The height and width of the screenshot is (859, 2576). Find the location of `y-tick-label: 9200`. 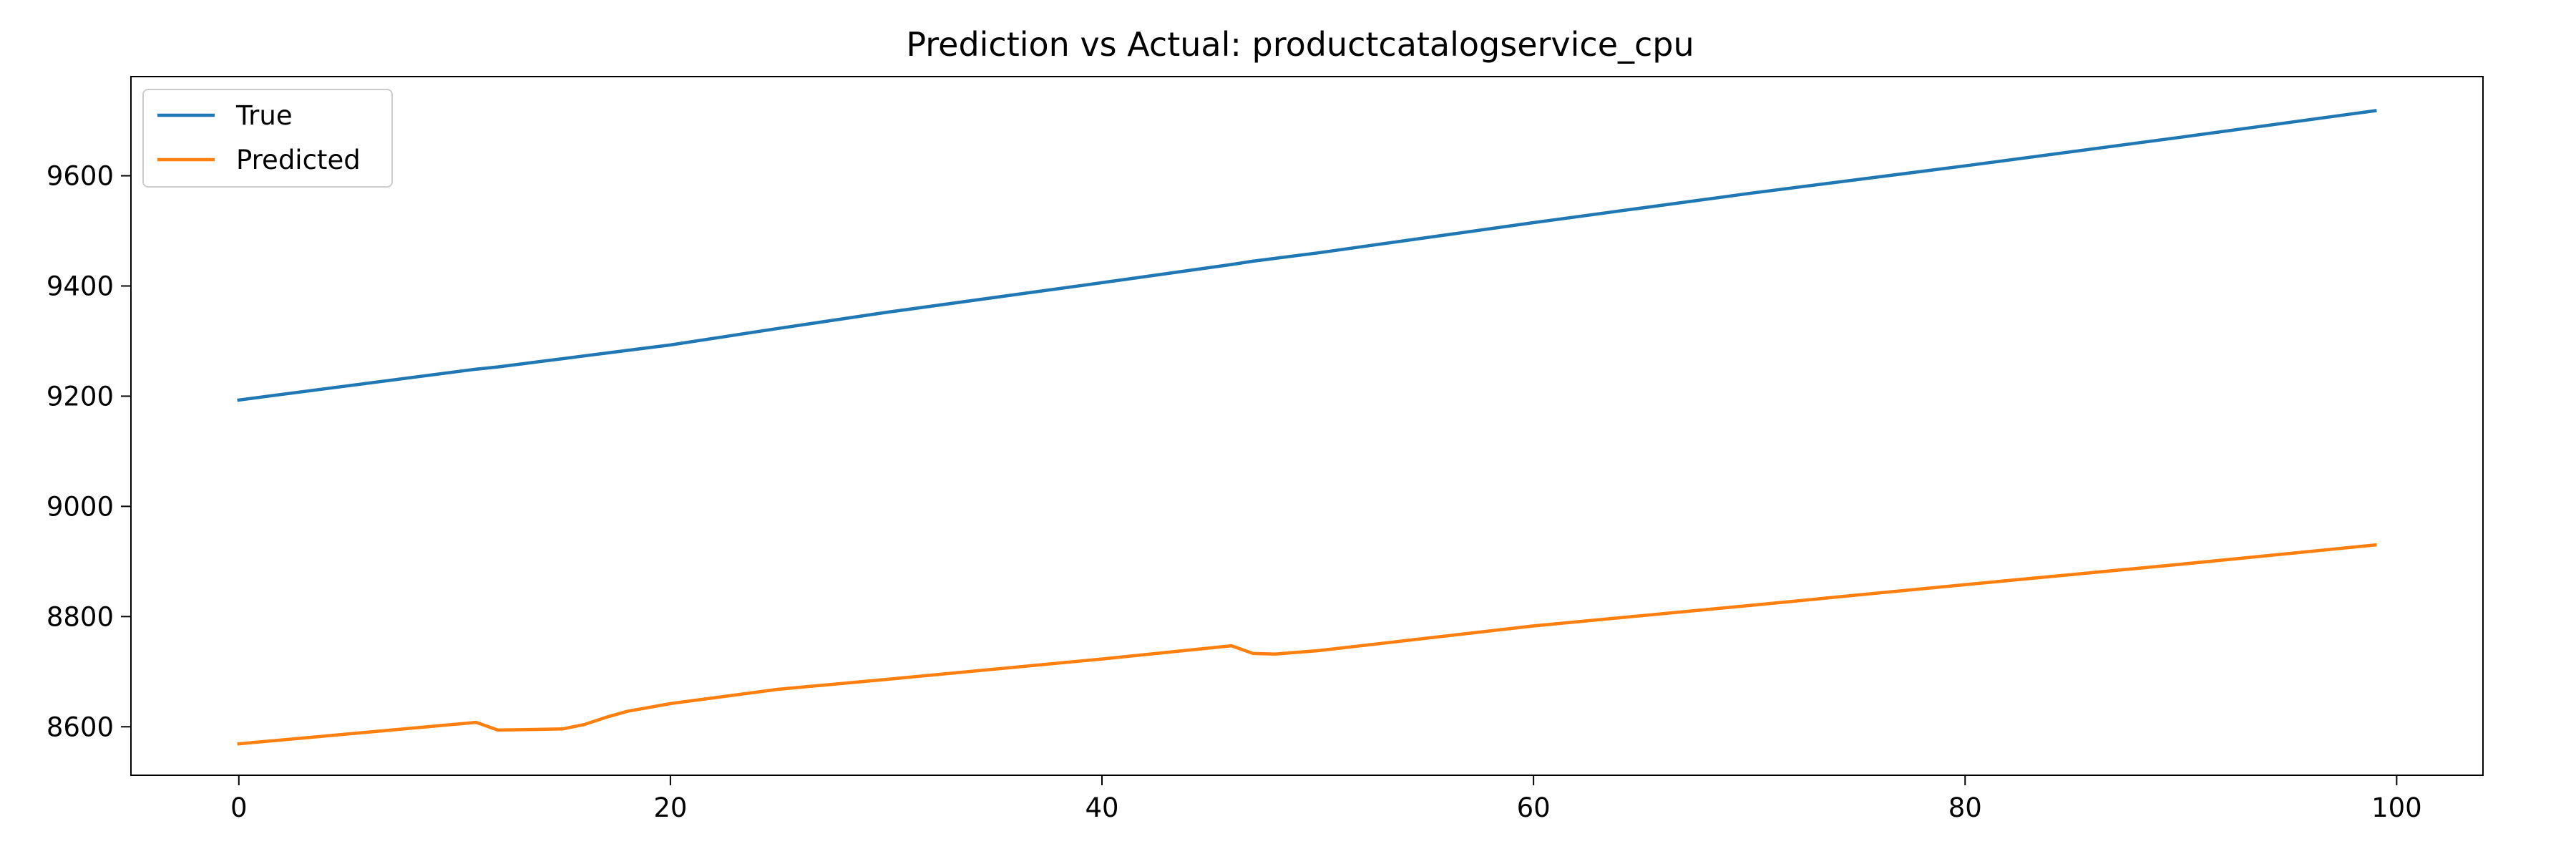

y-tick-label: 9200 is located at coordinates (80, 396).